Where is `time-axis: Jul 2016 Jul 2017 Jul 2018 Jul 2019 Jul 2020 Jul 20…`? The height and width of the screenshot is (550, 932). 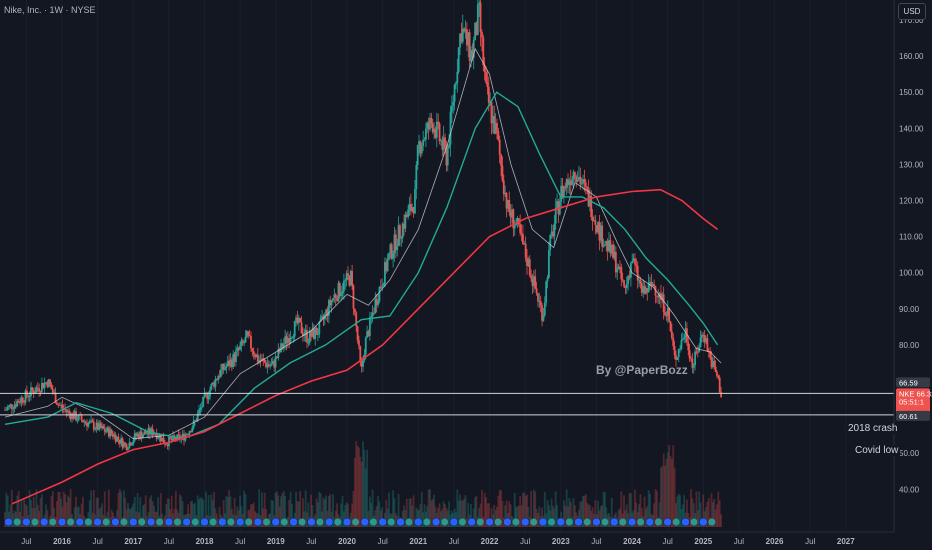
time-axis: Jul 2016 Jul 2017 Jul 2018 Jul 2019 Jul 2020 Jul 20… is located at coordinates (438, 541).